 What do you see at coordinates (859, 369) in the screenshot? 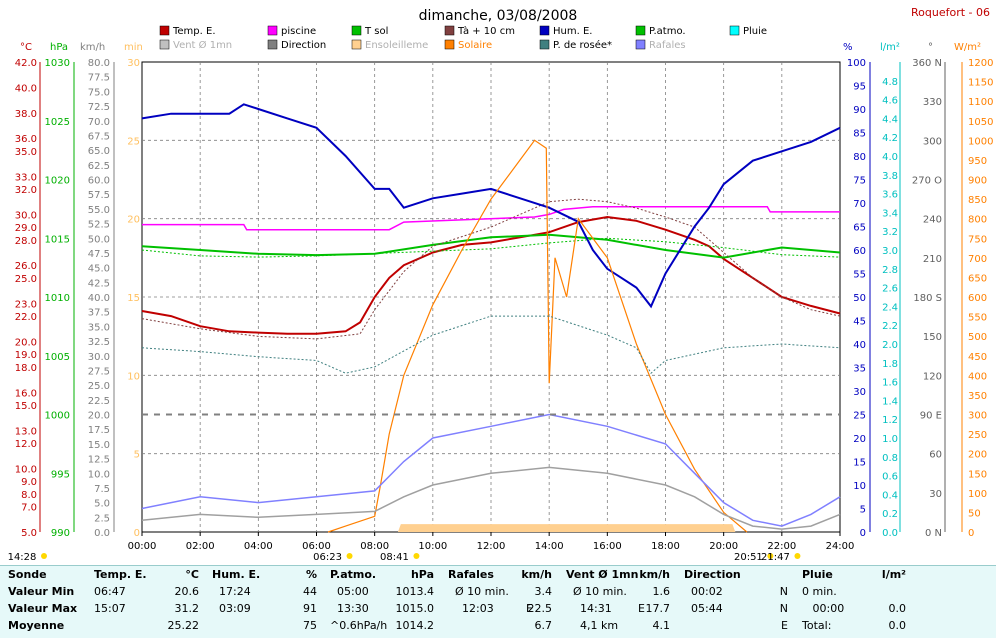
I see `y-tick-label: 35` at bounding box center [859, 369].